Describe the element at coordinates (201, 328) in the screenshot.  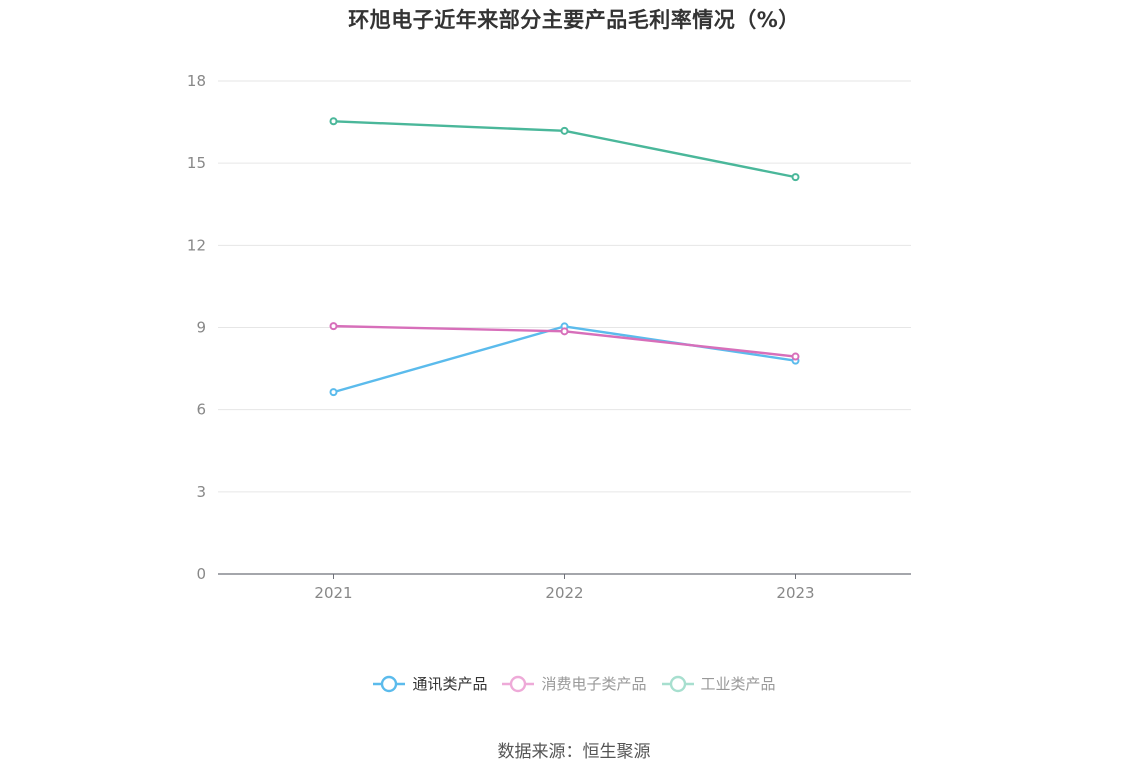
I see `y-tick-label-9: 9` at that location.